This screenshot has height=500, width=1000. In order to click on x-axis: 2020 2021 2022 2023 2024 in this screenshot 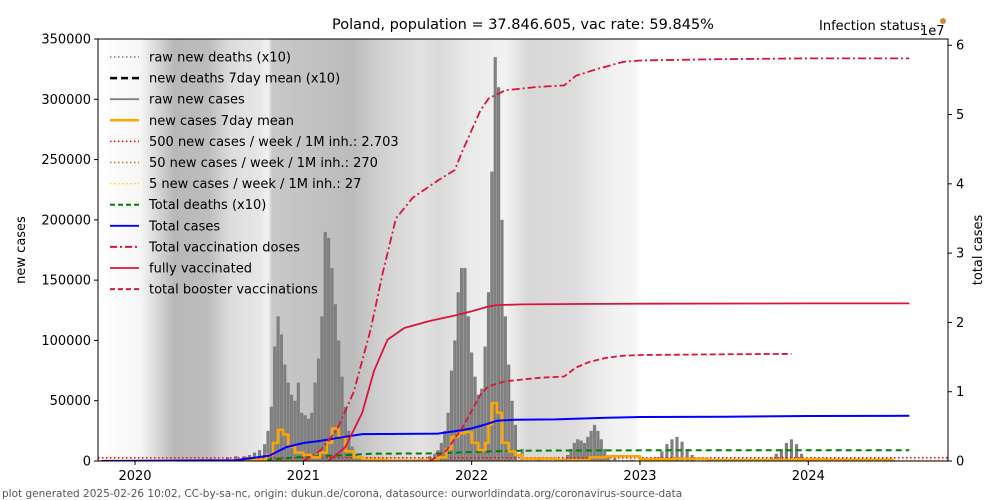, I will do `click(471, 472)`.